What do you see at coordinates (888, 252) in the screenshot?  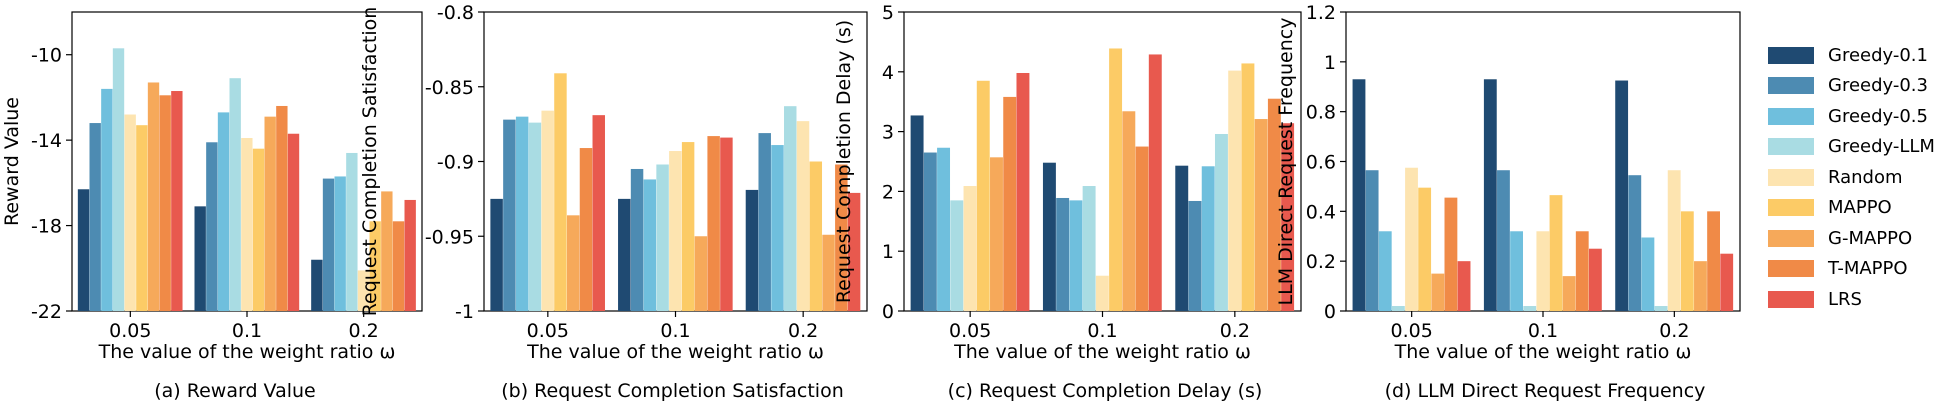 I see `y-tick-label: 1` at bounding box center [888, 252].